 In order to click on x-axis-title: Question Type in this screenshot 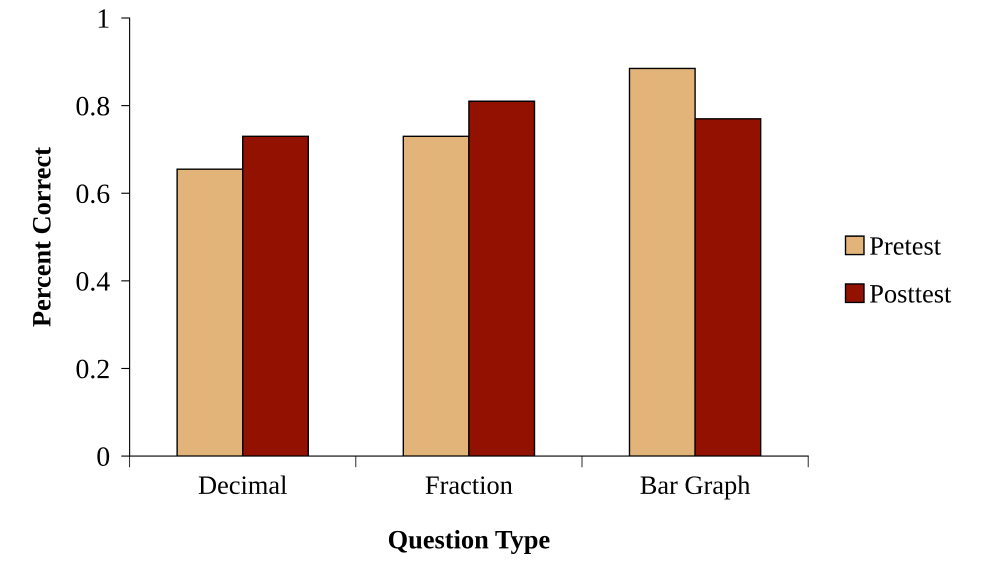, I will do `click(469, 542)`.